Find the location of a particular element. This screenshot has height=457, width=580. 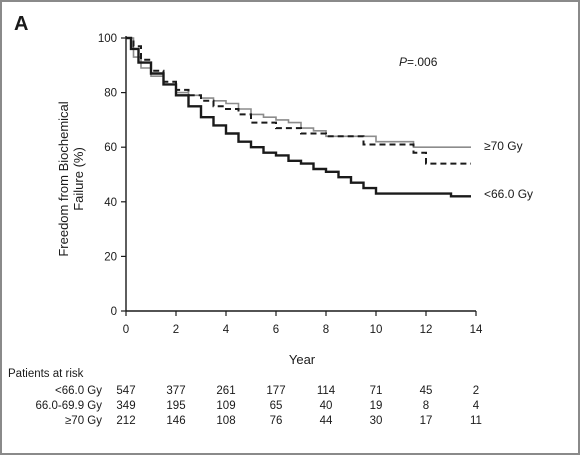

panel-label: A is located at coordinates (21, 24).